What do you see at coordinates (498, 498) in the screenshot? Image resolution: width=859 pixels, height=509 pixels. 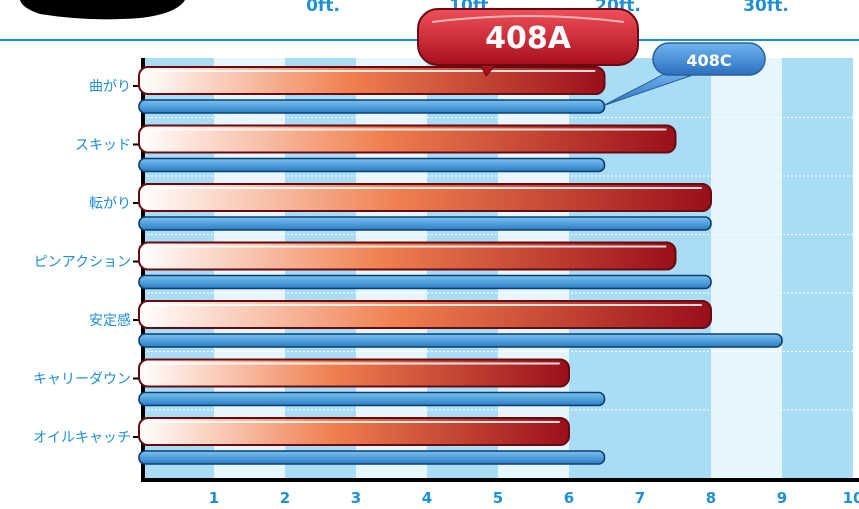 I see `x-tick-label: 5` at bounding box center [498, 498].